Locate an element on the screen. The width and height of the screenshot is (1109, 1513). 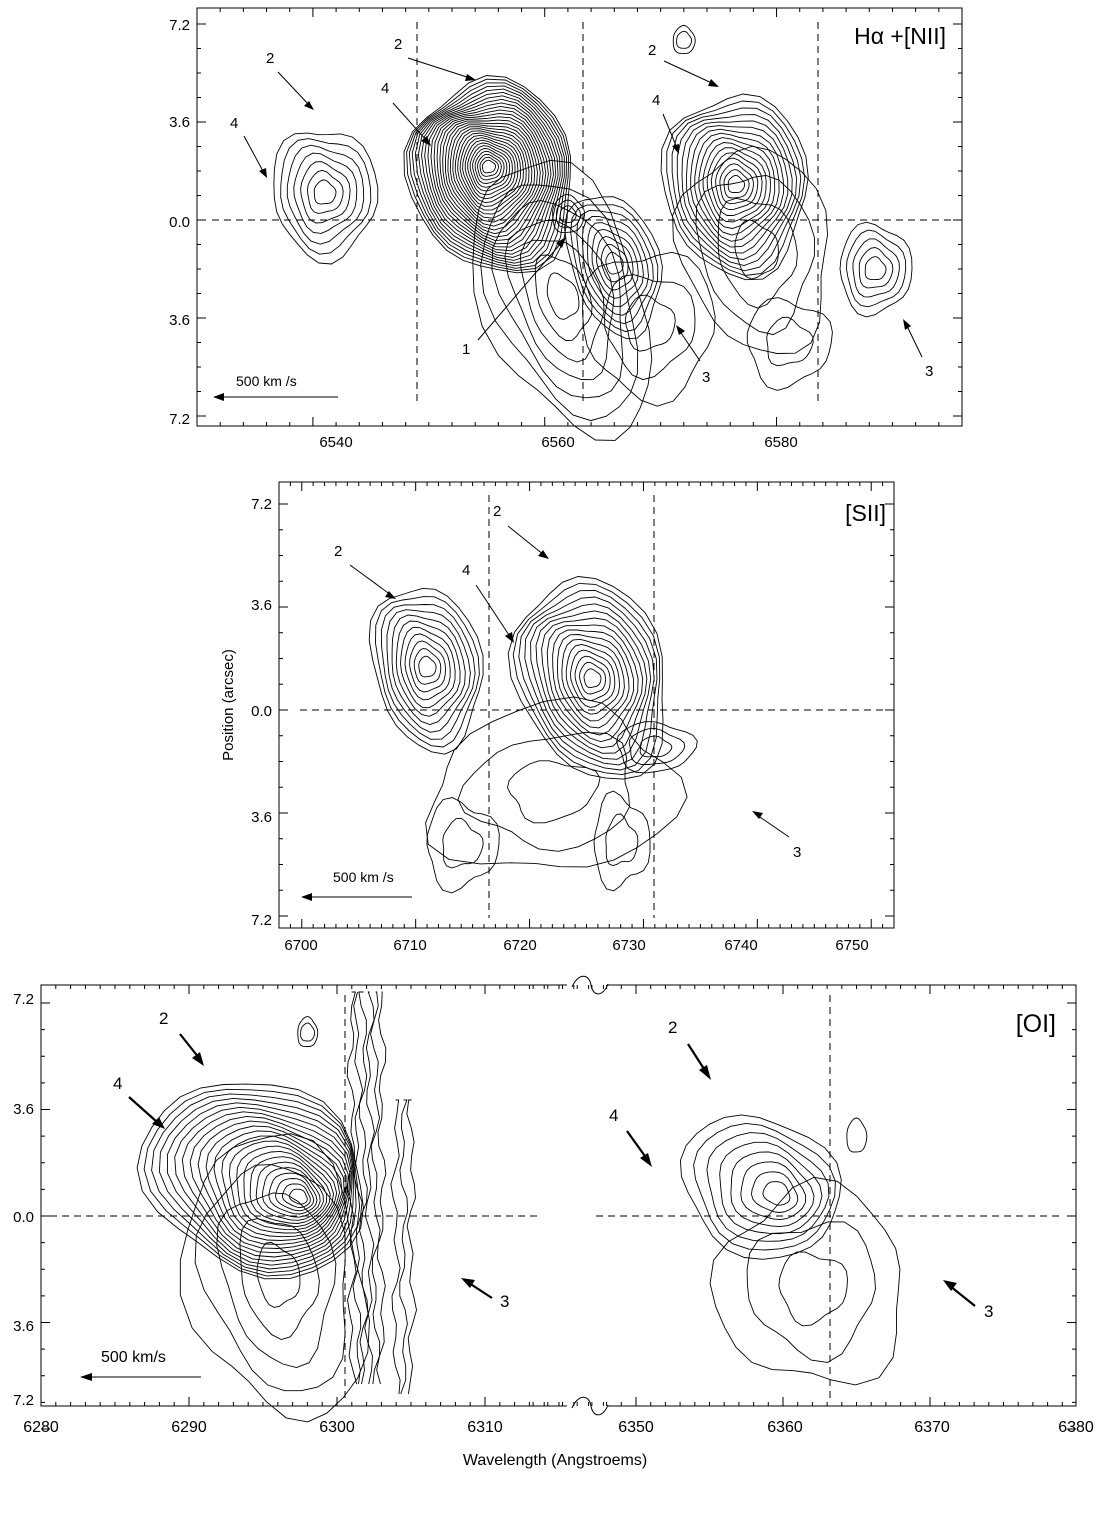
panel-halpha-xtick: 6580 is located at coordinates (780, 442).